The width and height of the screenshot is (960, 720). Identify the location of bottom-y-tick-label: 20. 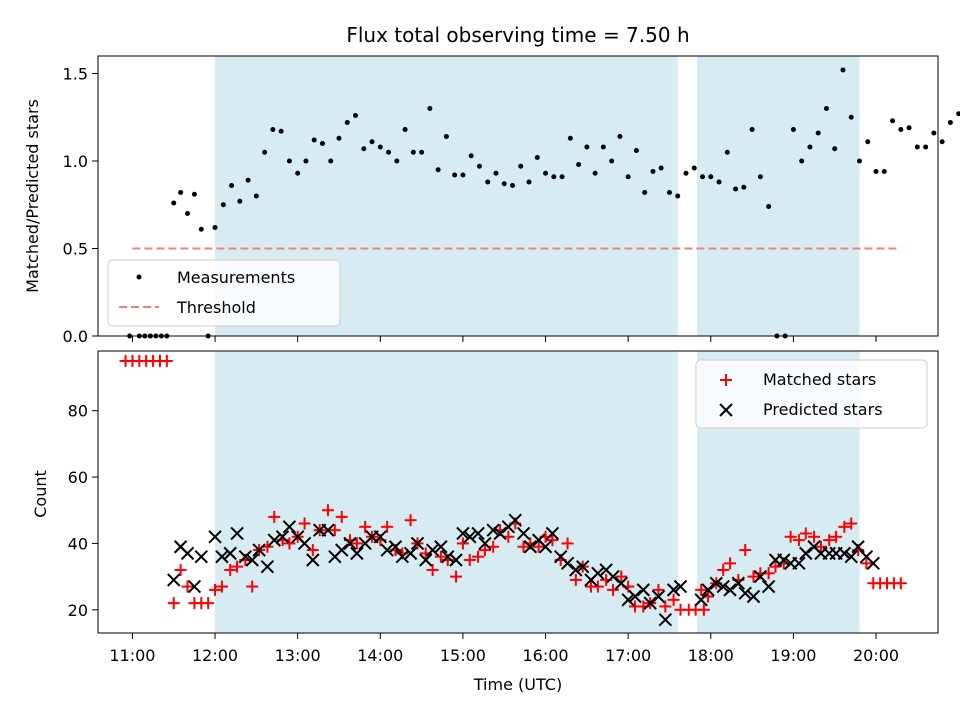
(78, 610).